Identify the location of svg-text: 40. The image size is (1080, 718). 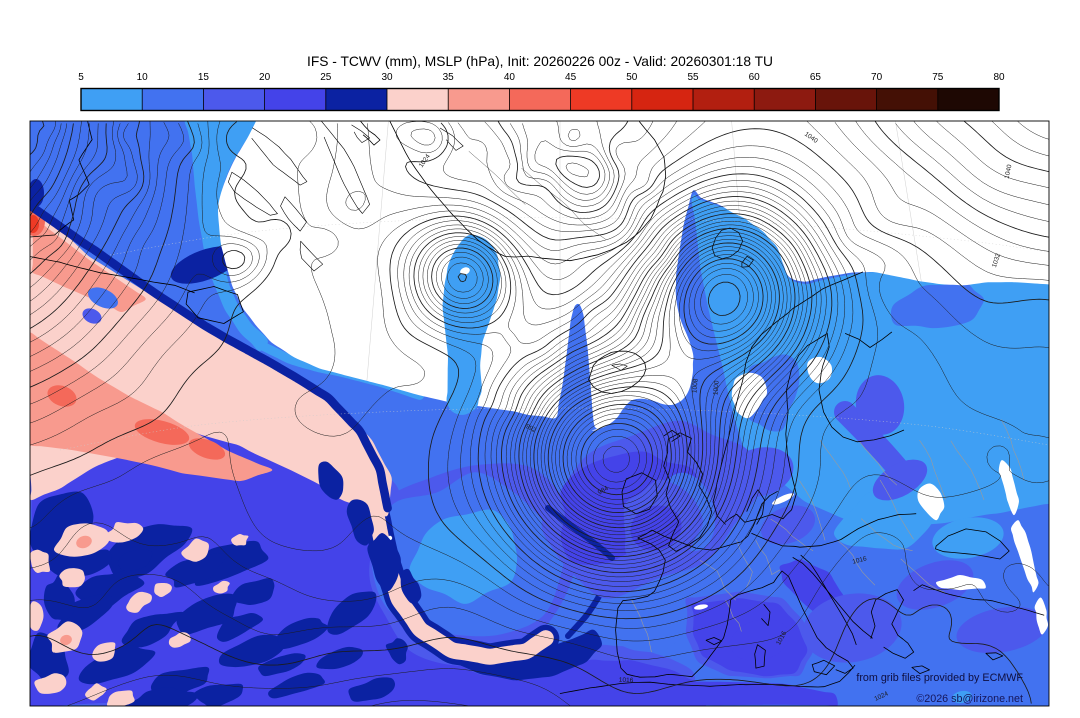
(510, 77).